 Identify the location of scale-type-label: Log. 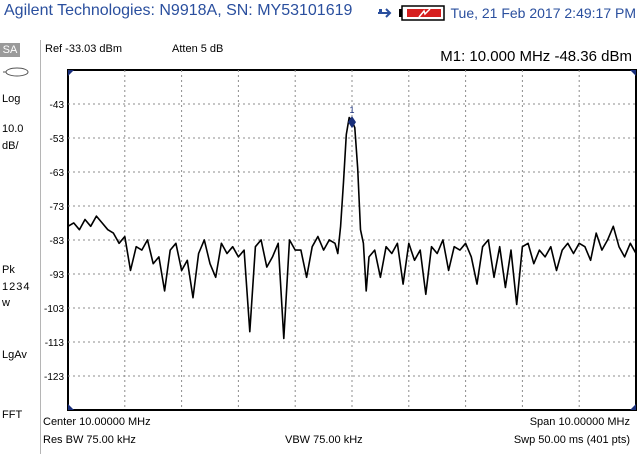
(11, 99).